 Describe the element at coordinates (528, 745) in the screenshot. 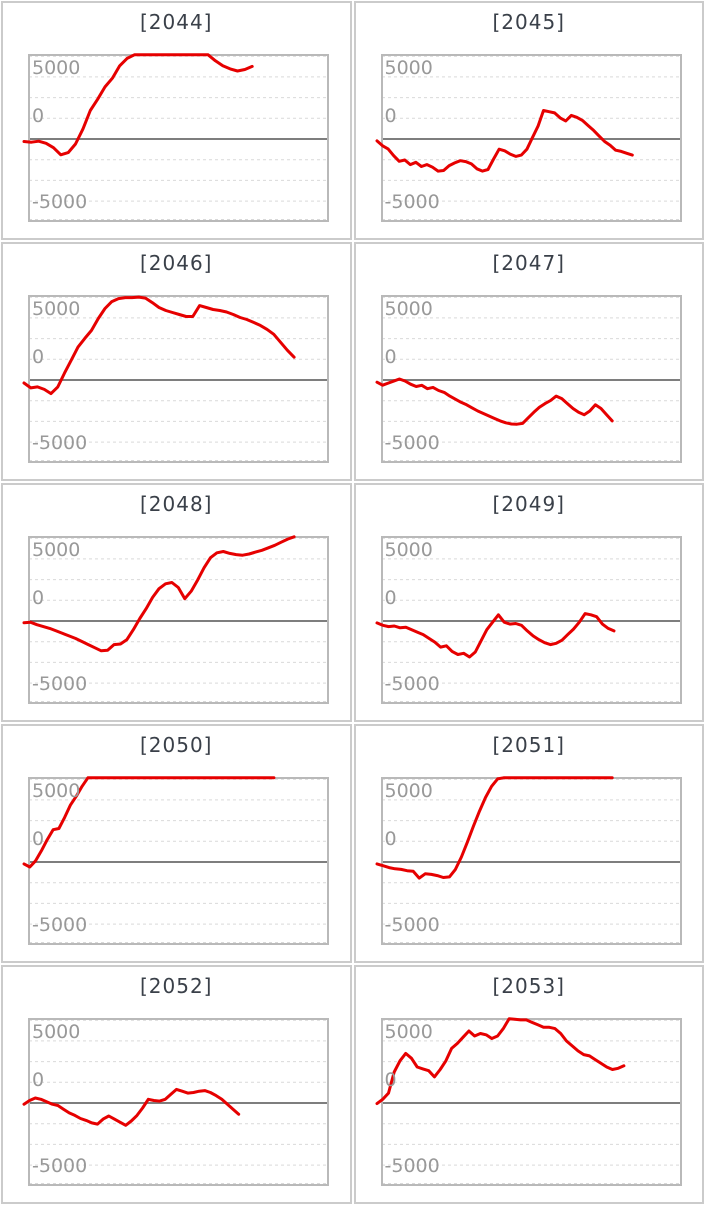

I see `chart-title: [2051]` at that location.